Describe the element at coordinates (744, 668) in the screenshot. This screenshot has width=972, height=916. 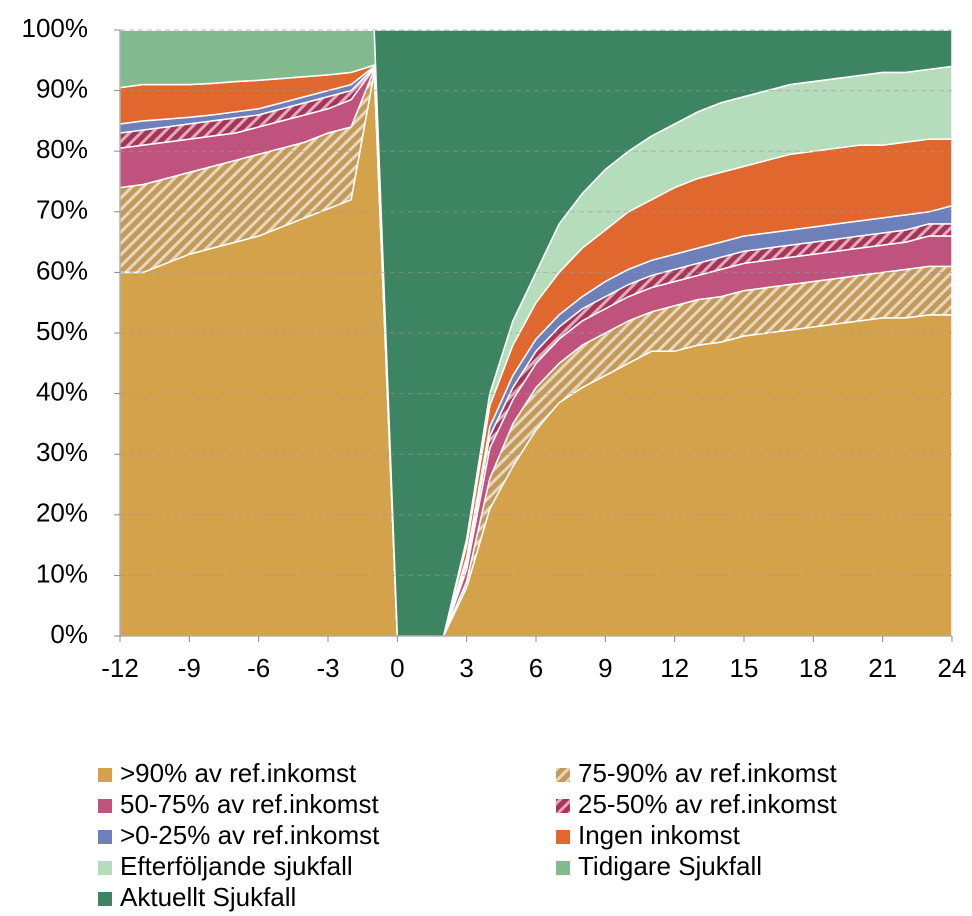
I see `x-tick-label: 15` at that location.